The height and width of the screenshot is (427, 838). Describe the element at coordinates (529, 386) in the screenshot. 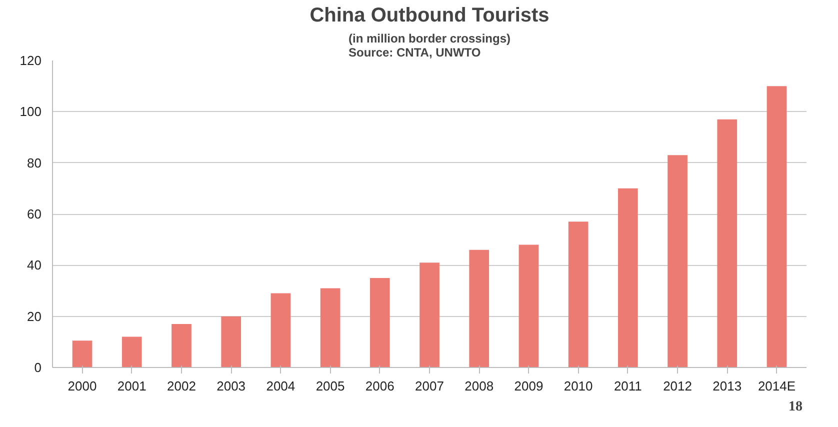

I see `x-tick-label: 2009` at that location.